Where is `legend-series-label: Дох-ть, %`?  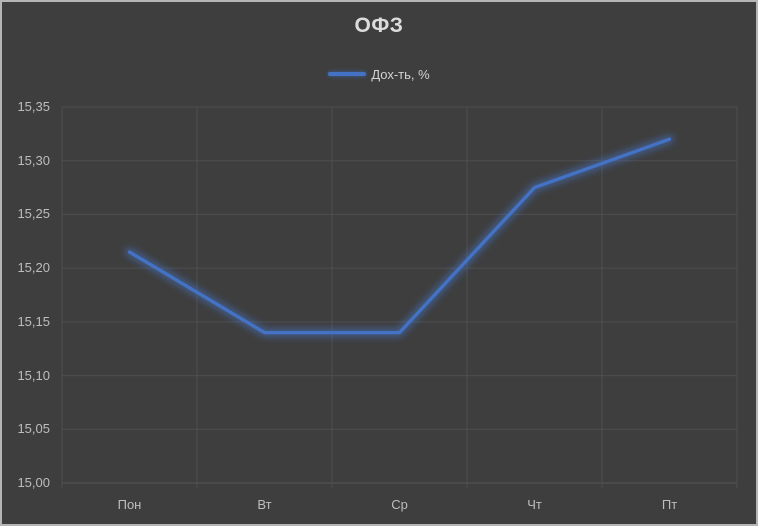
legend-series-label: Дох-ть, % is located at coordinates (400, 74).